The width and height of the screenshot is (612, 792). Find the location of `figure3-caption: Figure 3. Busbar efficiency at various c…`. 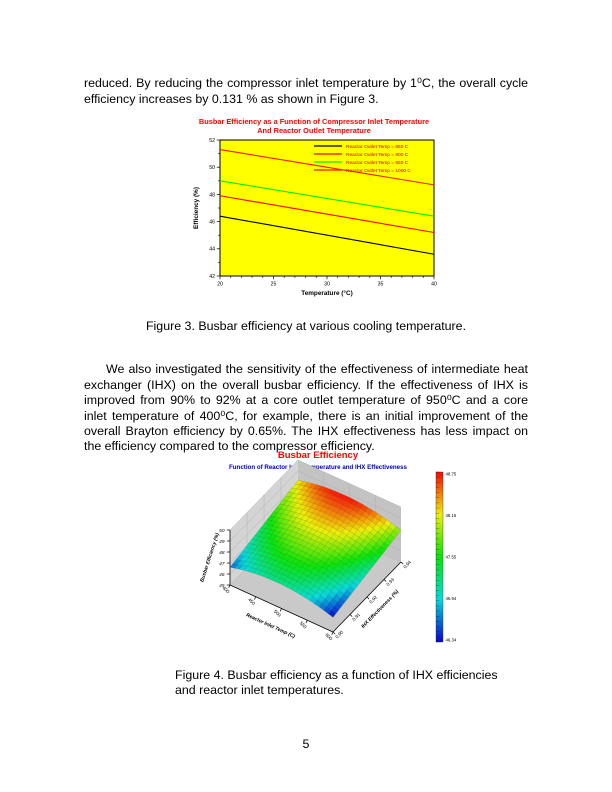

figure3-caption: Figure 3. Busbar efficiency at various c… is located at coordinates (306, 326).